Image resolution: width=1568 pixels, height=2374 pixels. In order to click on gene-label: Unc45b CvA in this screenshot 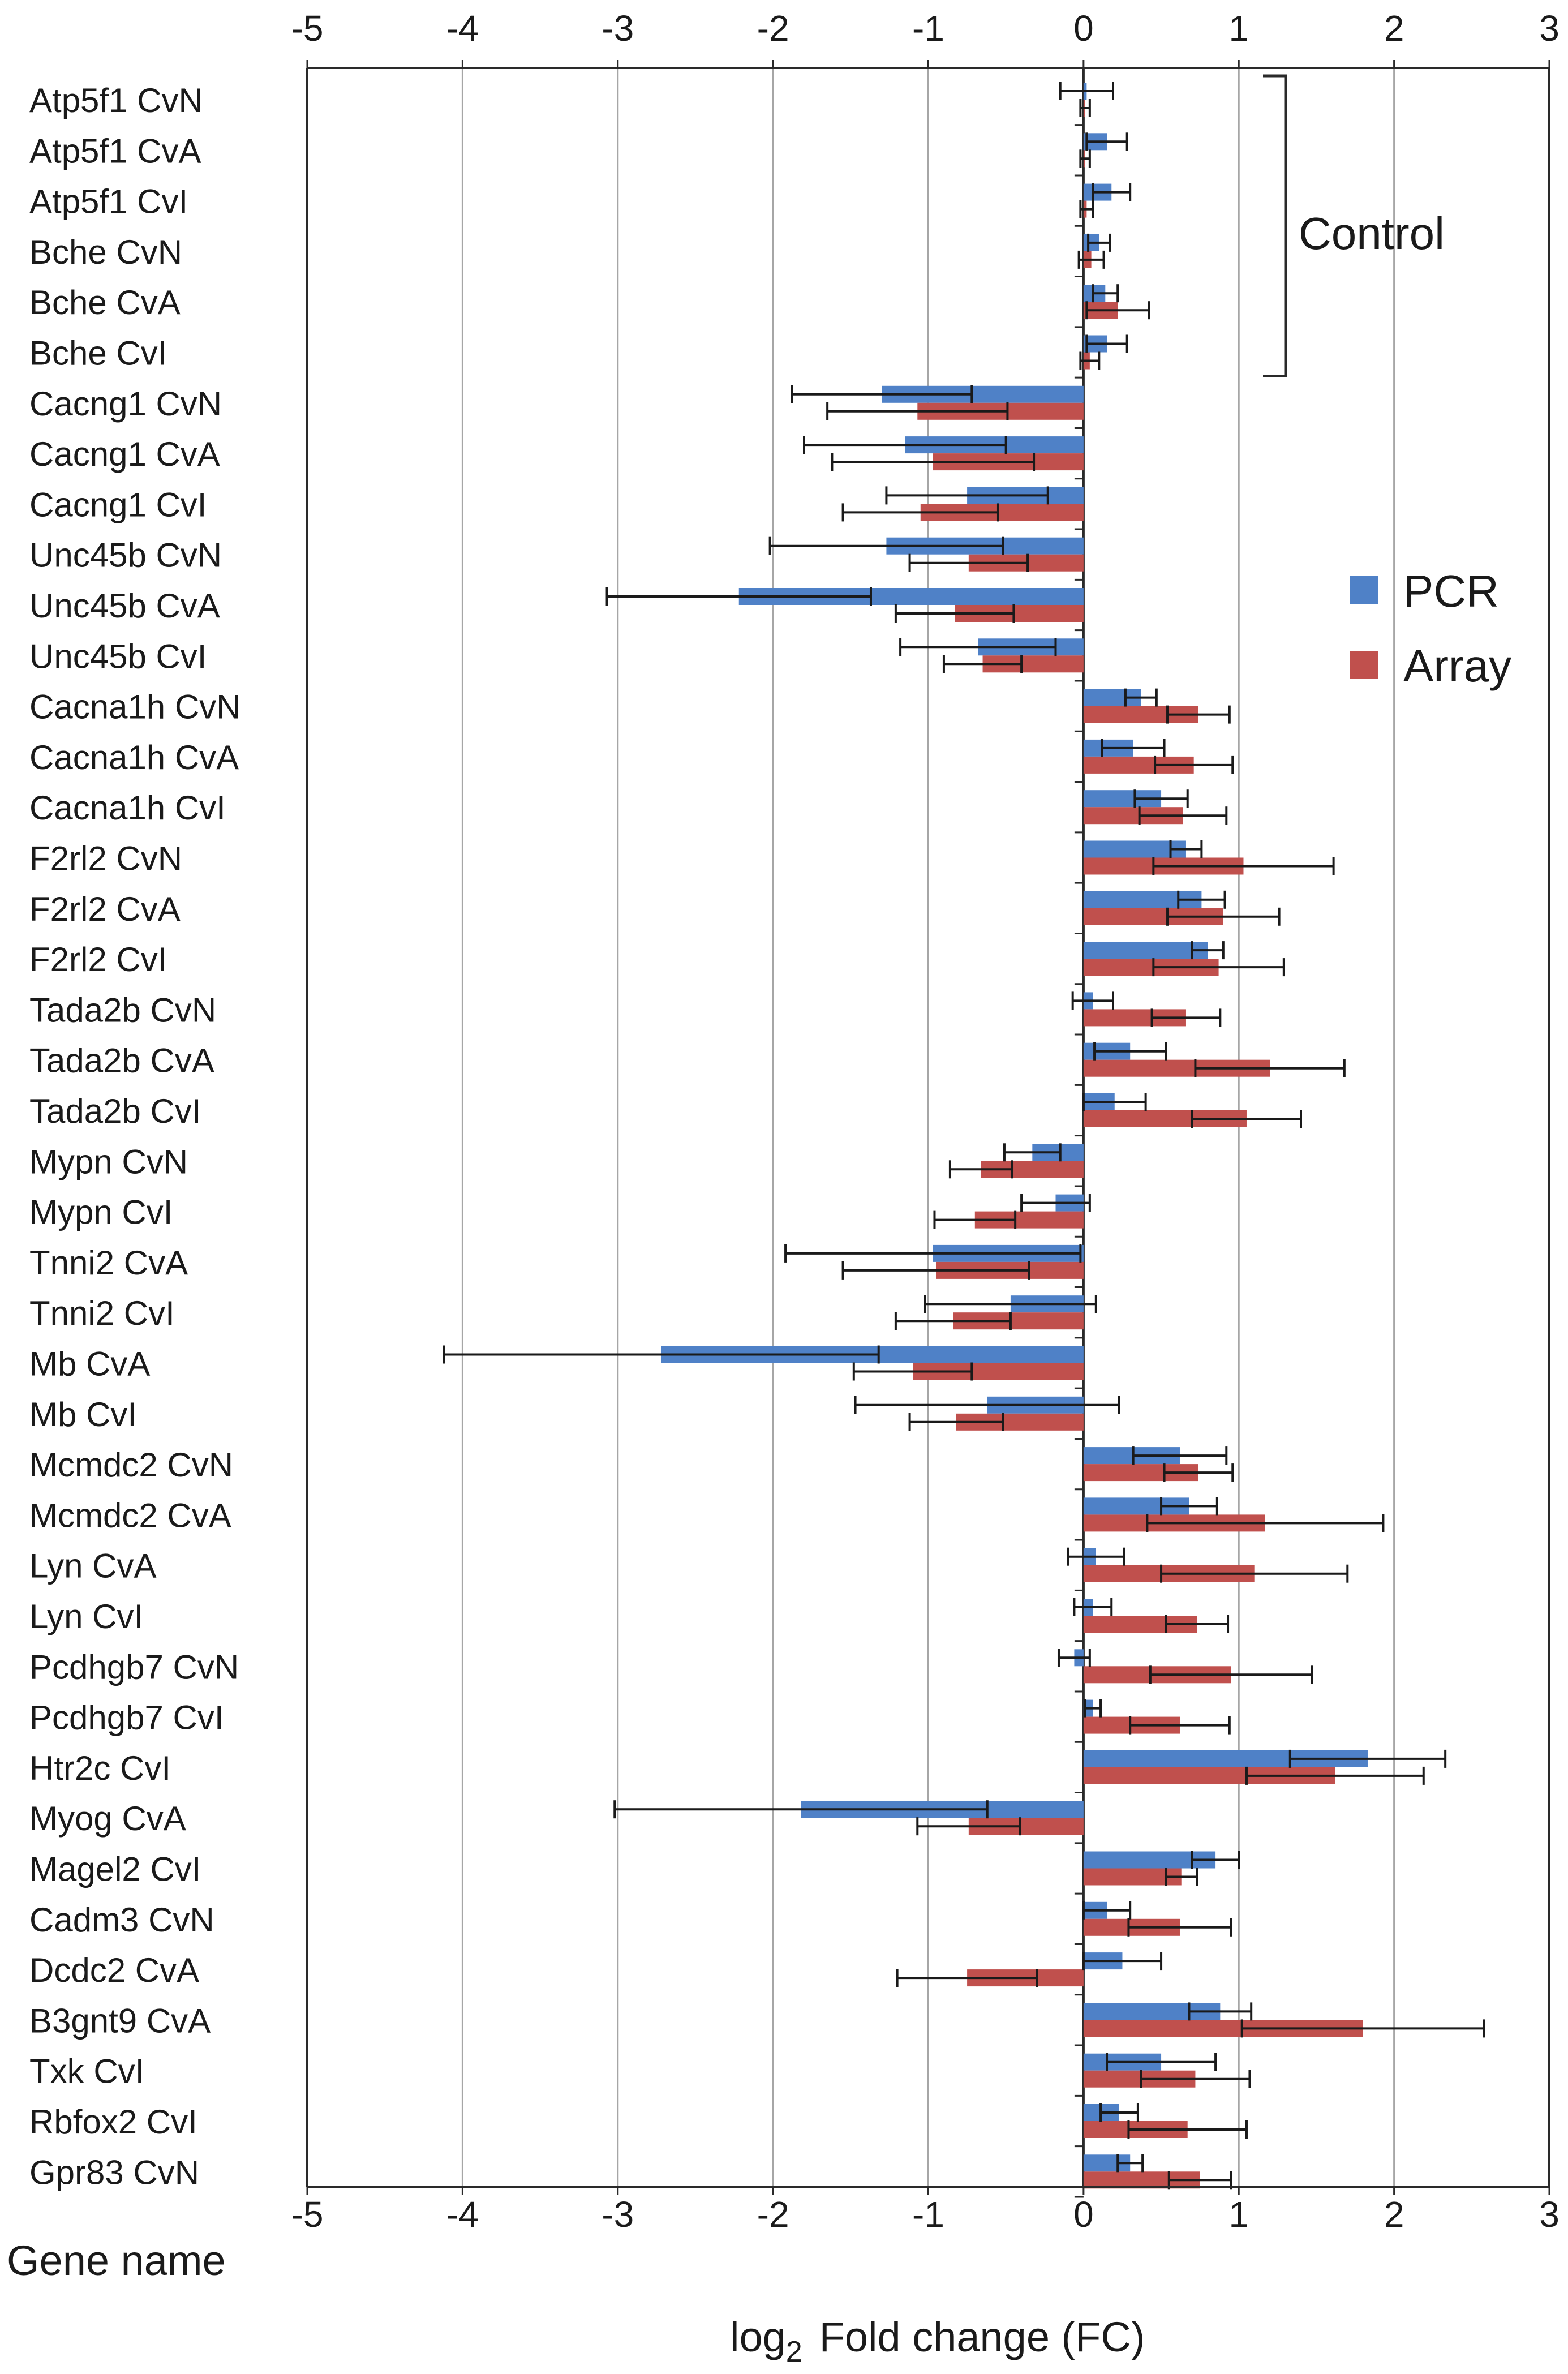, I will do `click(124, 606)`.